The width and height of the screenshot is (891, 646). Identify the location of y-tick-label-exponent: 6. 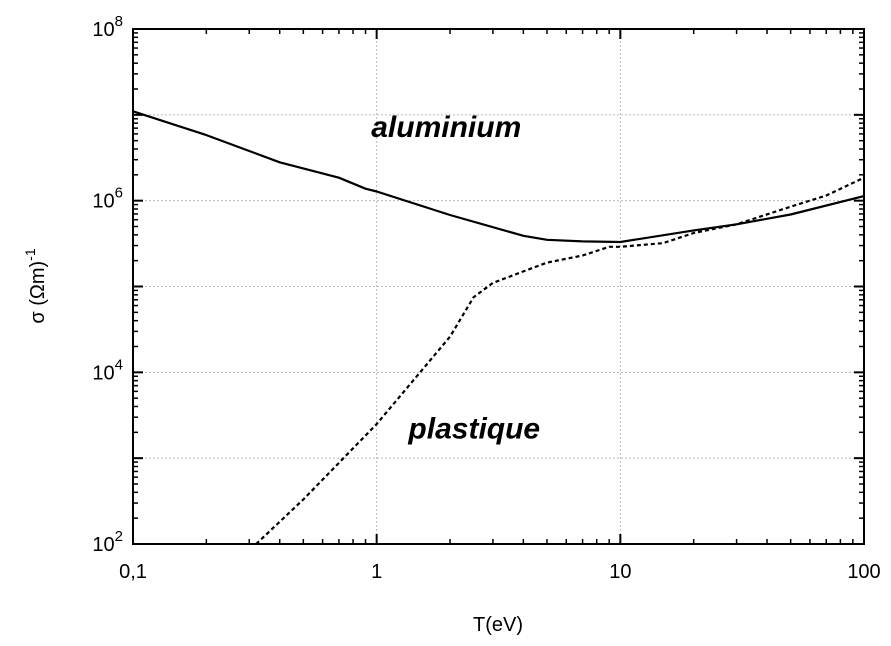
(119, 193).